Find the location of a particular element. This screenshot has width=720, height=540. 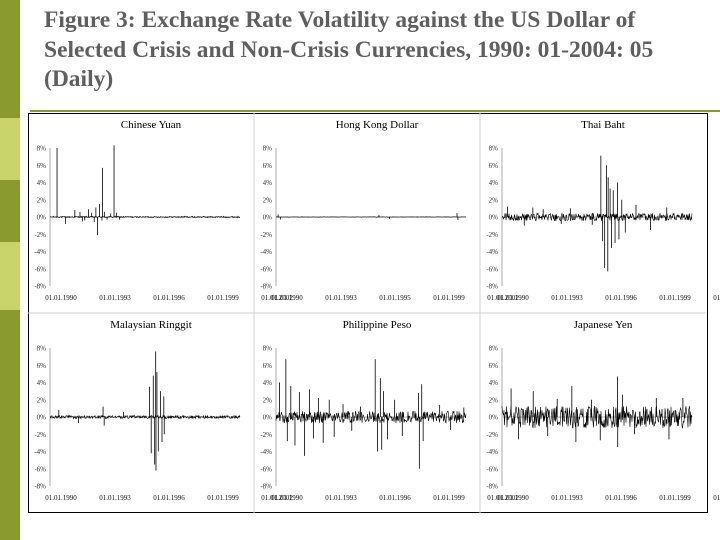

sidebar-block-olive-bottom is located at coordinates (10, 425).